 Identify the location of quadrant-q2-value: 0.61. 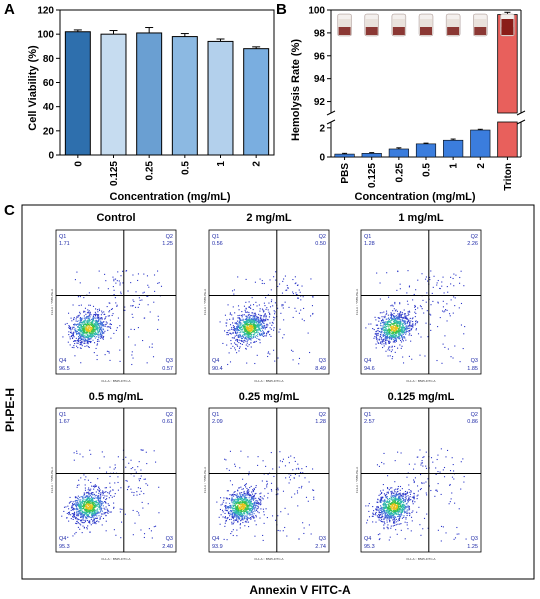
(167, 422).